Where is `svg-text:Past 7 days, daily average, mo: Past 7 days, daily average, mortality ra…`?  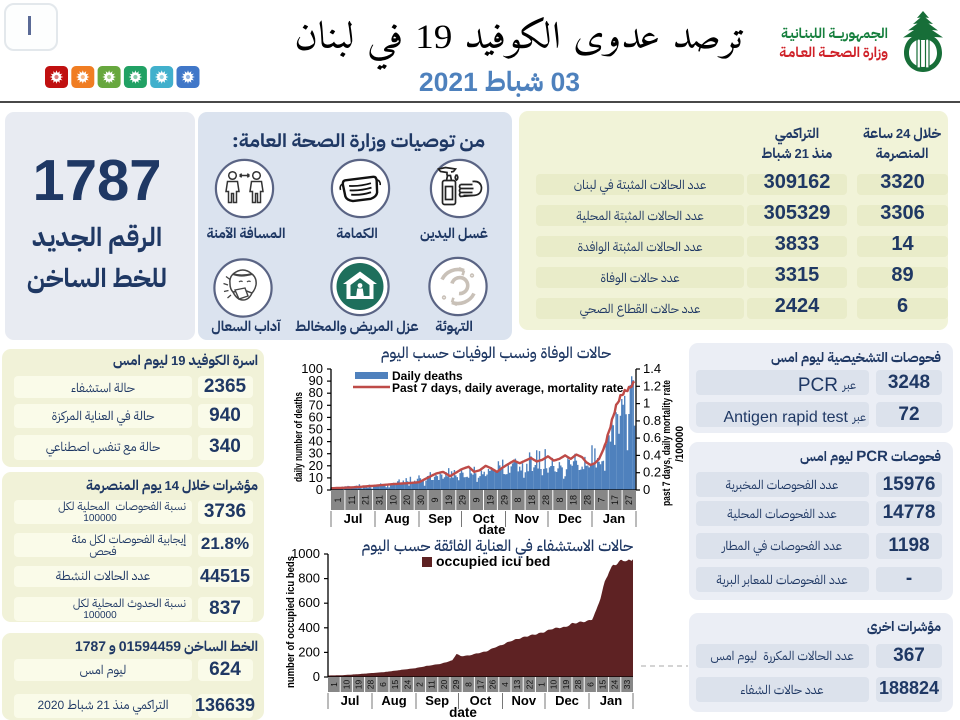 svg-text:Past 7 days, daily average, mo: Past 7 days, daily average, mortality ra… is located at coordinates (508, 388).